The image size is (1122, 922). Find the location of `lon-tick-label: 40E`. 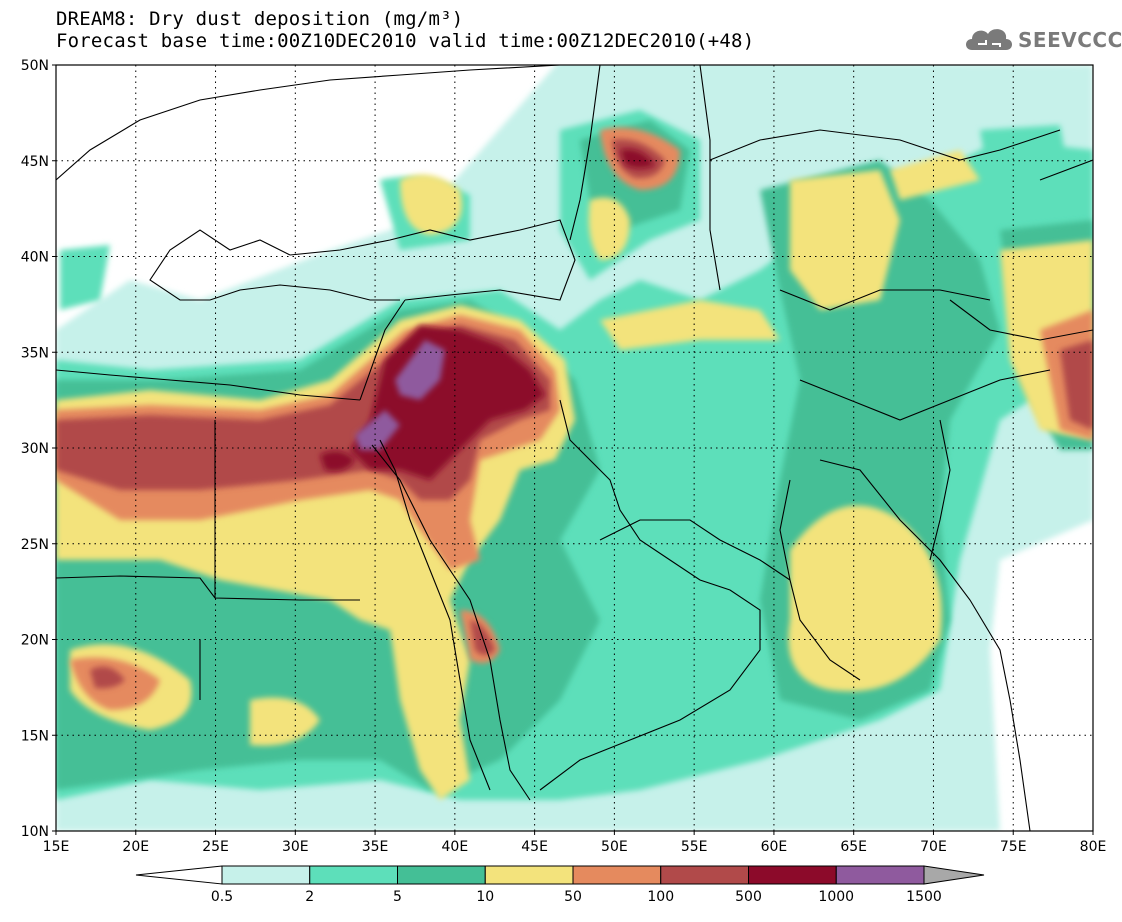

lon-tick-label: 40E is located at coordinates (455, 847).